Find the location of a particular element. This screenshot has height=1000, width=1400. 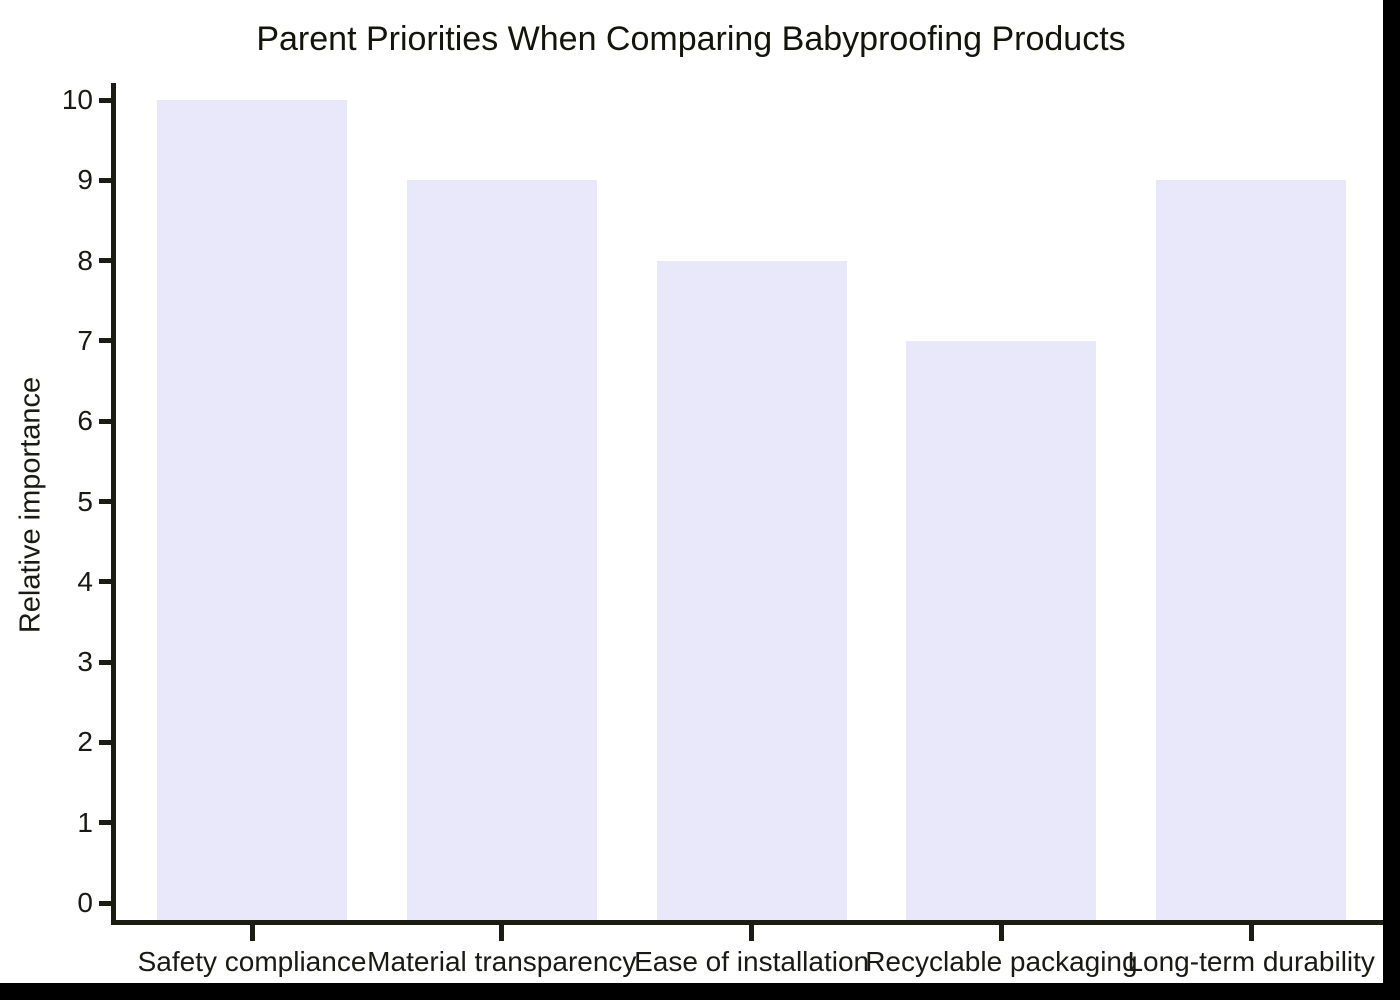

x-axis-line is located at coordinates (747, 922).